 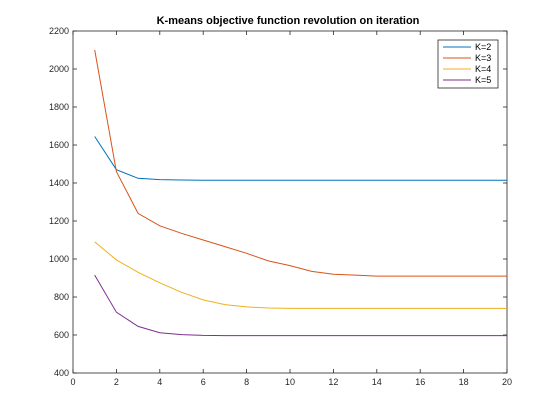 What do you see at coordinates (333, 382) in the screenshot?
I see `x-tick-label: 12` at bounding box center [333, 382].